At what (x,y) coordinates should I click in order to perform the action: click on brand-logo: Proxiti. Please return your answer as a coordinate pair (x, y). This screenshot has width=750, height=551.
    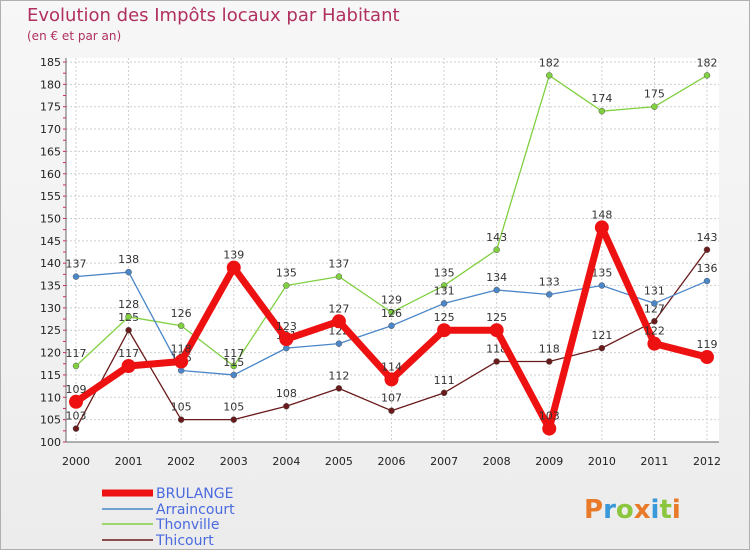
    Looking at the image, I should click on (632, 510).